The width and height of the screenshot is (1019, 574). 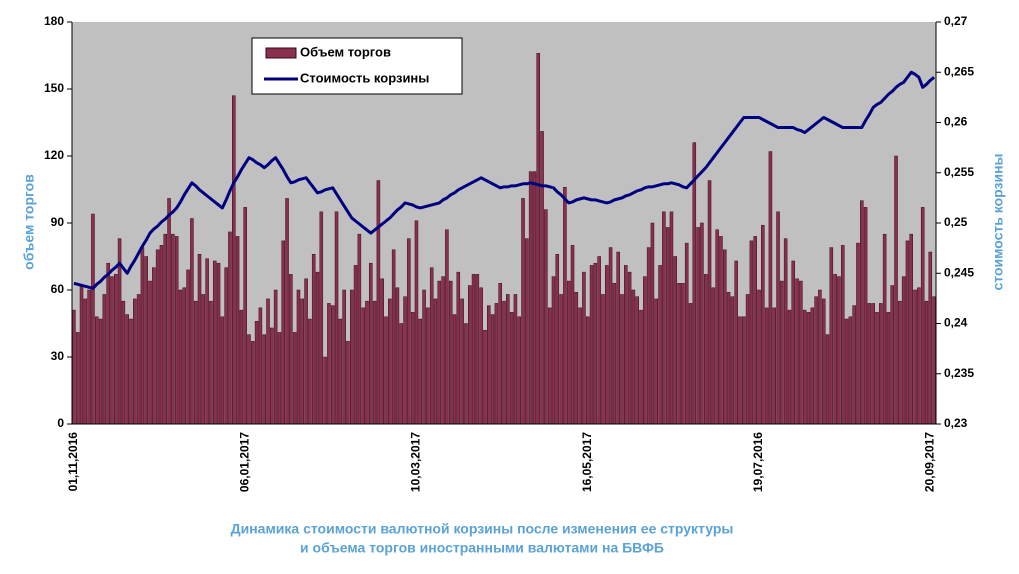 What do you see at coordinates (956, 122) in the screenshot?
I see `y2-tick-label: 0,26` at bounding box center [956, 122].